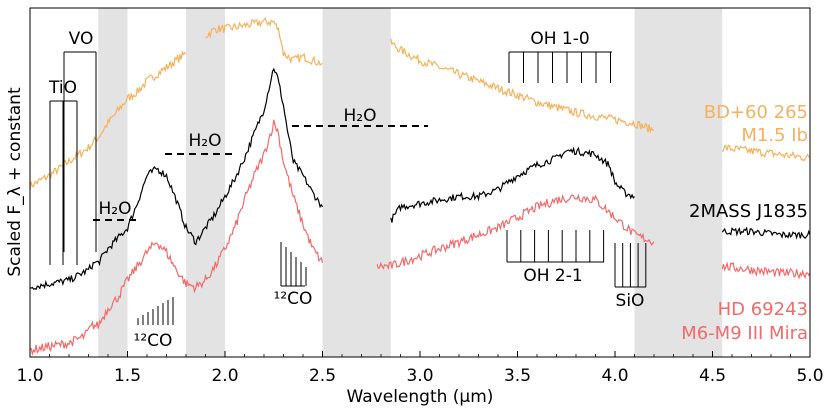  Describe the element at coordinates (81, 39) in the screenshot. I see `annotation-vo: VO` at that location.